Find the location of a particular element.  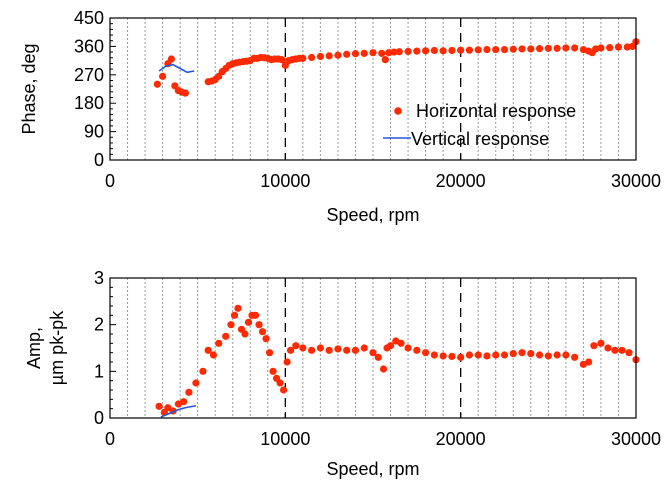

amplitude-x-tick-label: 30000 is located at coordinates (636, 439).